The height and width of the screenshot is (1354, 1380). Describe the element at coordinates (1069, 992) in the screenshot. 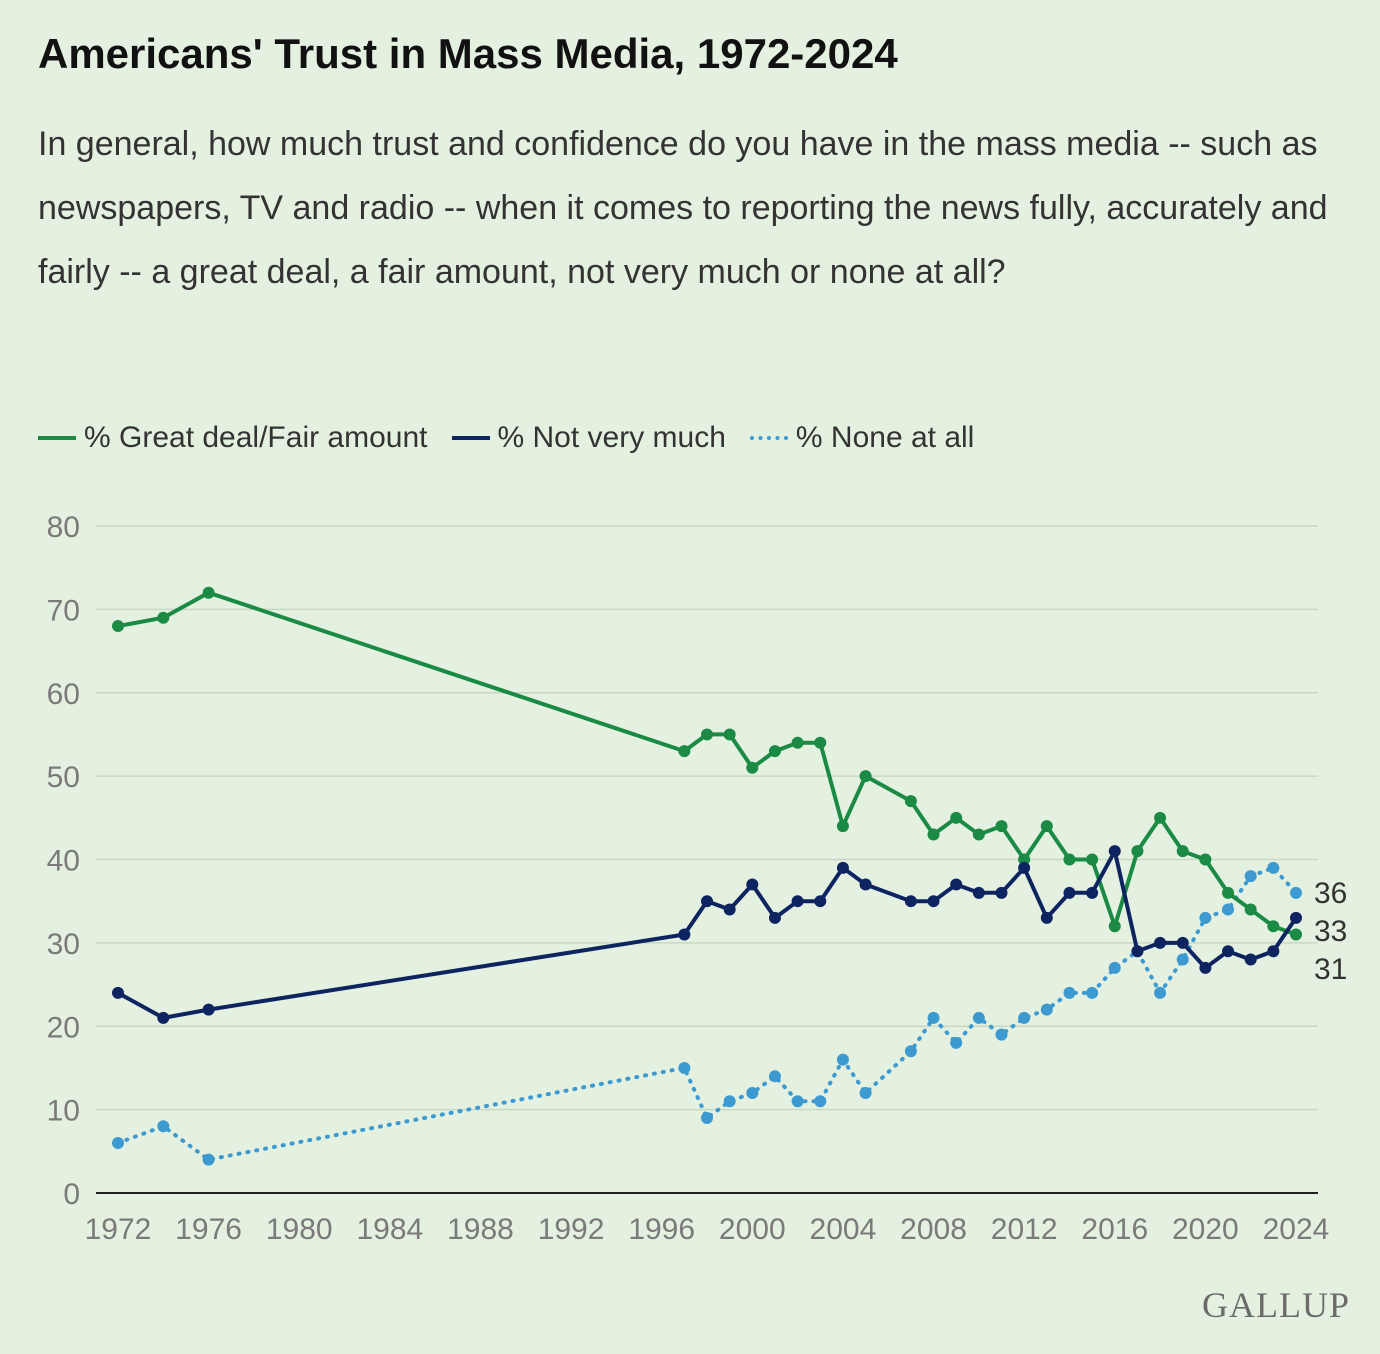

I see `data-point-none-at-all-2014` at that location.